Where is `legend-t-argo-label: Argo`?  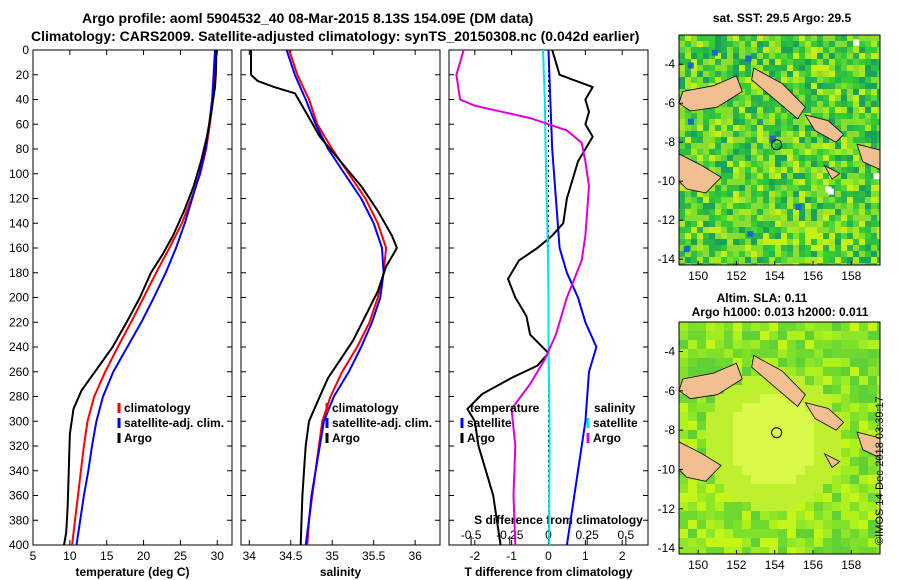
legend-t-argo-label: Argo is located at coordinates (481, 438).